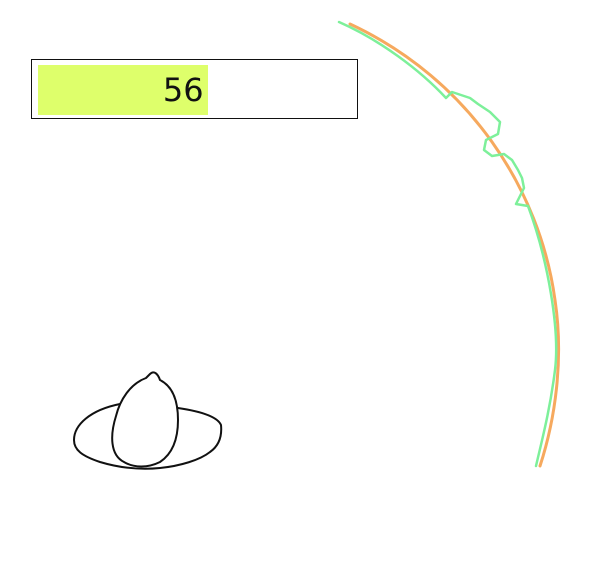 This screenshot has height=566, width=600. What do you see at coordinates (145, 419) in the screenshot?
I see `hat-crown` at bounding box center [145, 419].